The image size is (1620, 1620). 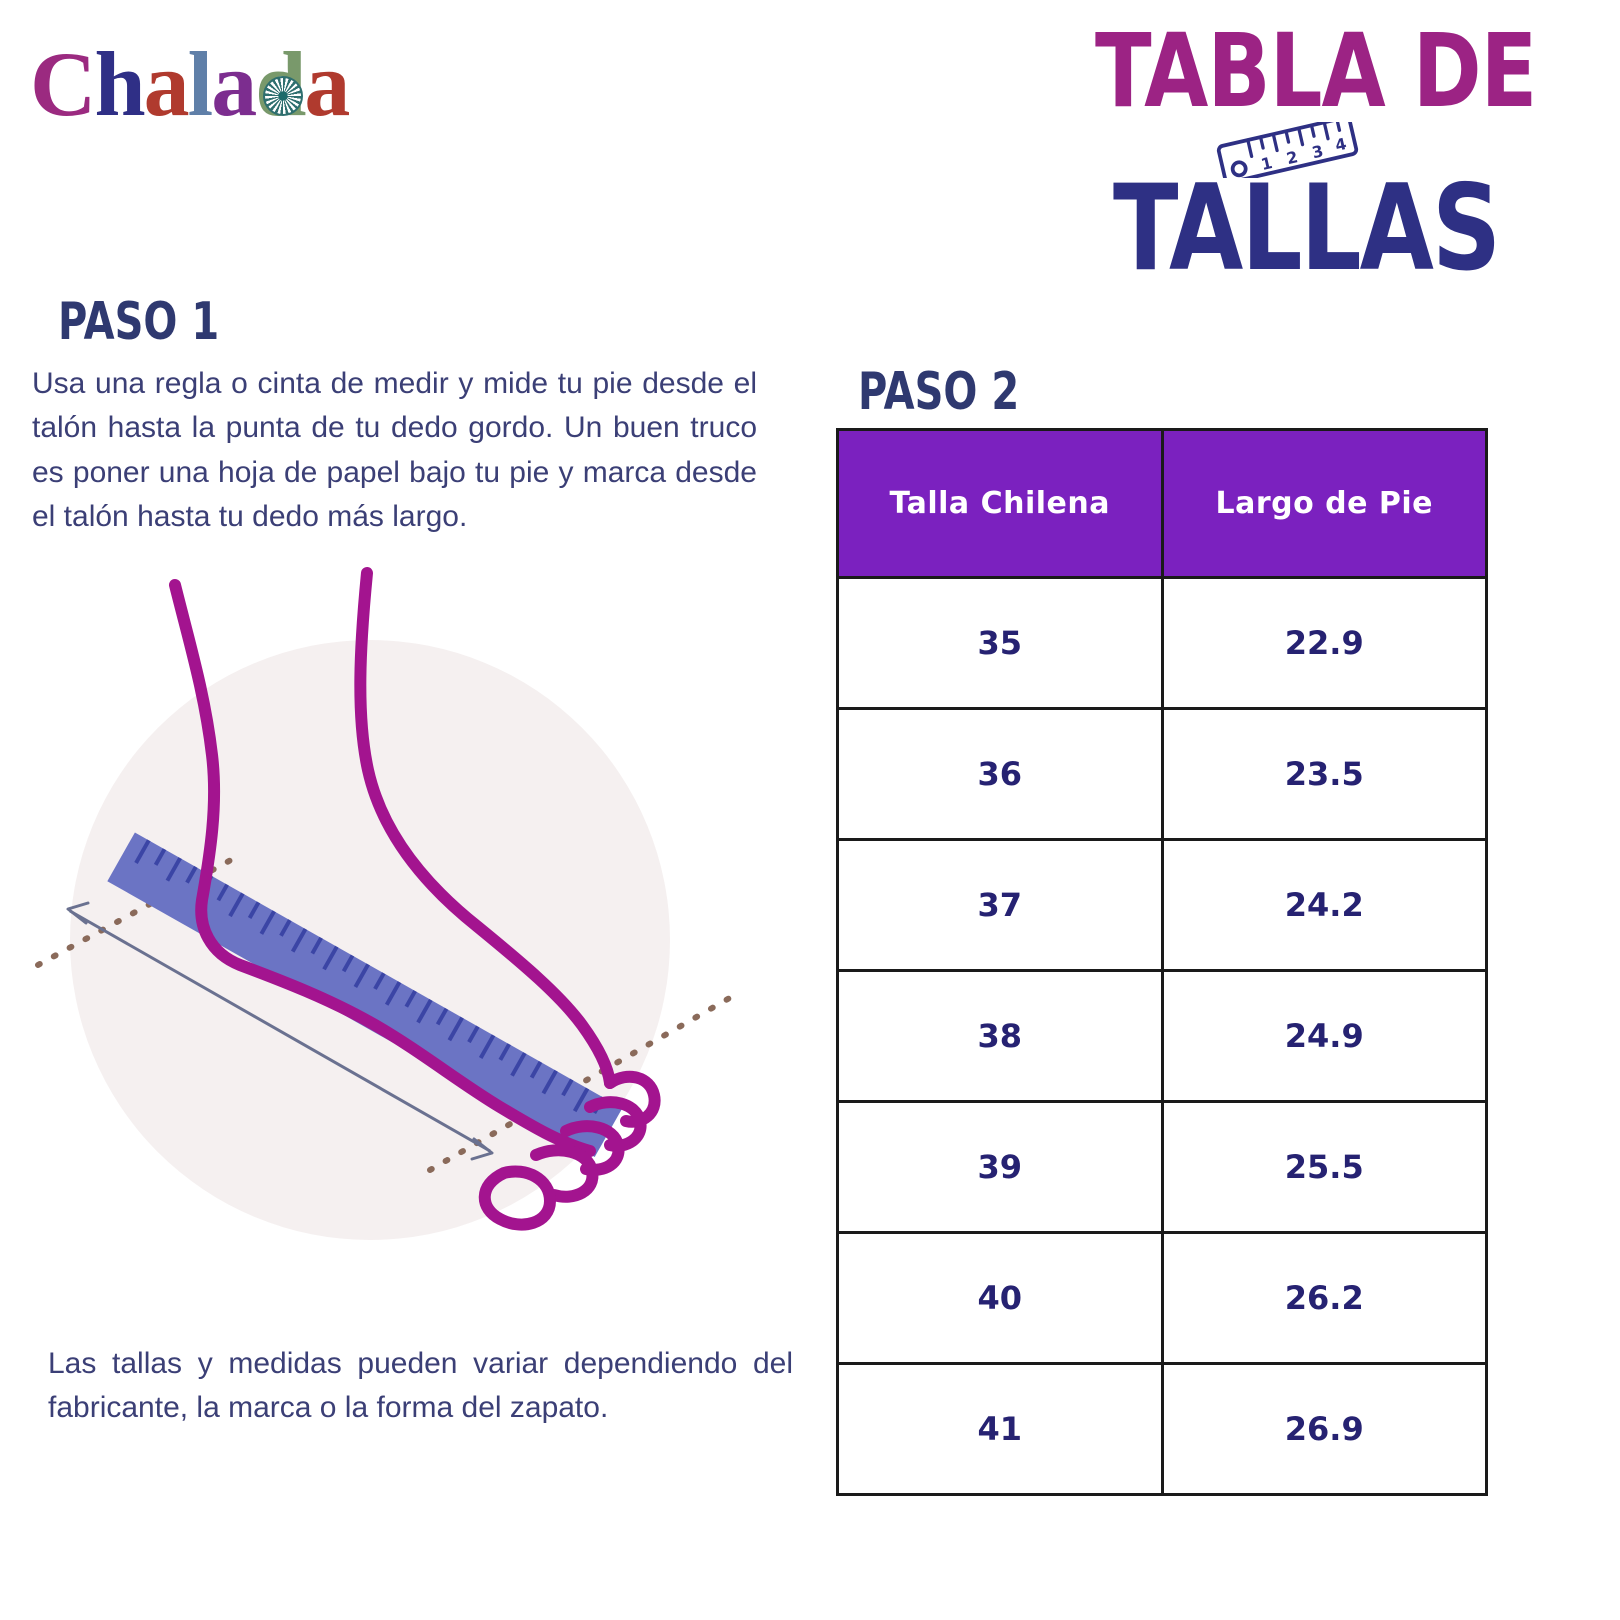 I want to click on cell-talla: 39, so click(x=1000, y=1167).